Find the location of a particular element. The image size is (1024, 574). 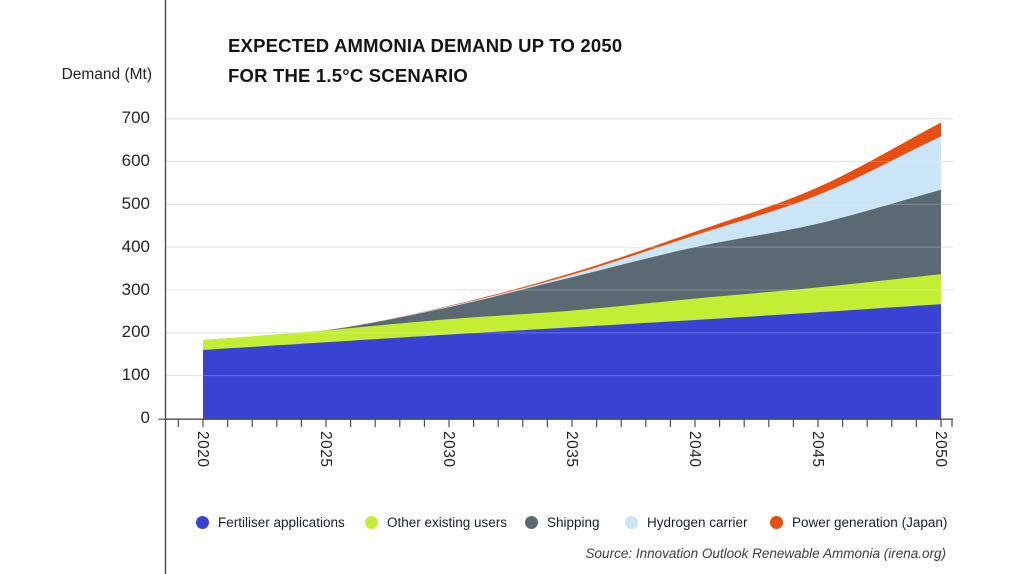

legend-dot-power-generation-japan is located at coordinates (776, 522).